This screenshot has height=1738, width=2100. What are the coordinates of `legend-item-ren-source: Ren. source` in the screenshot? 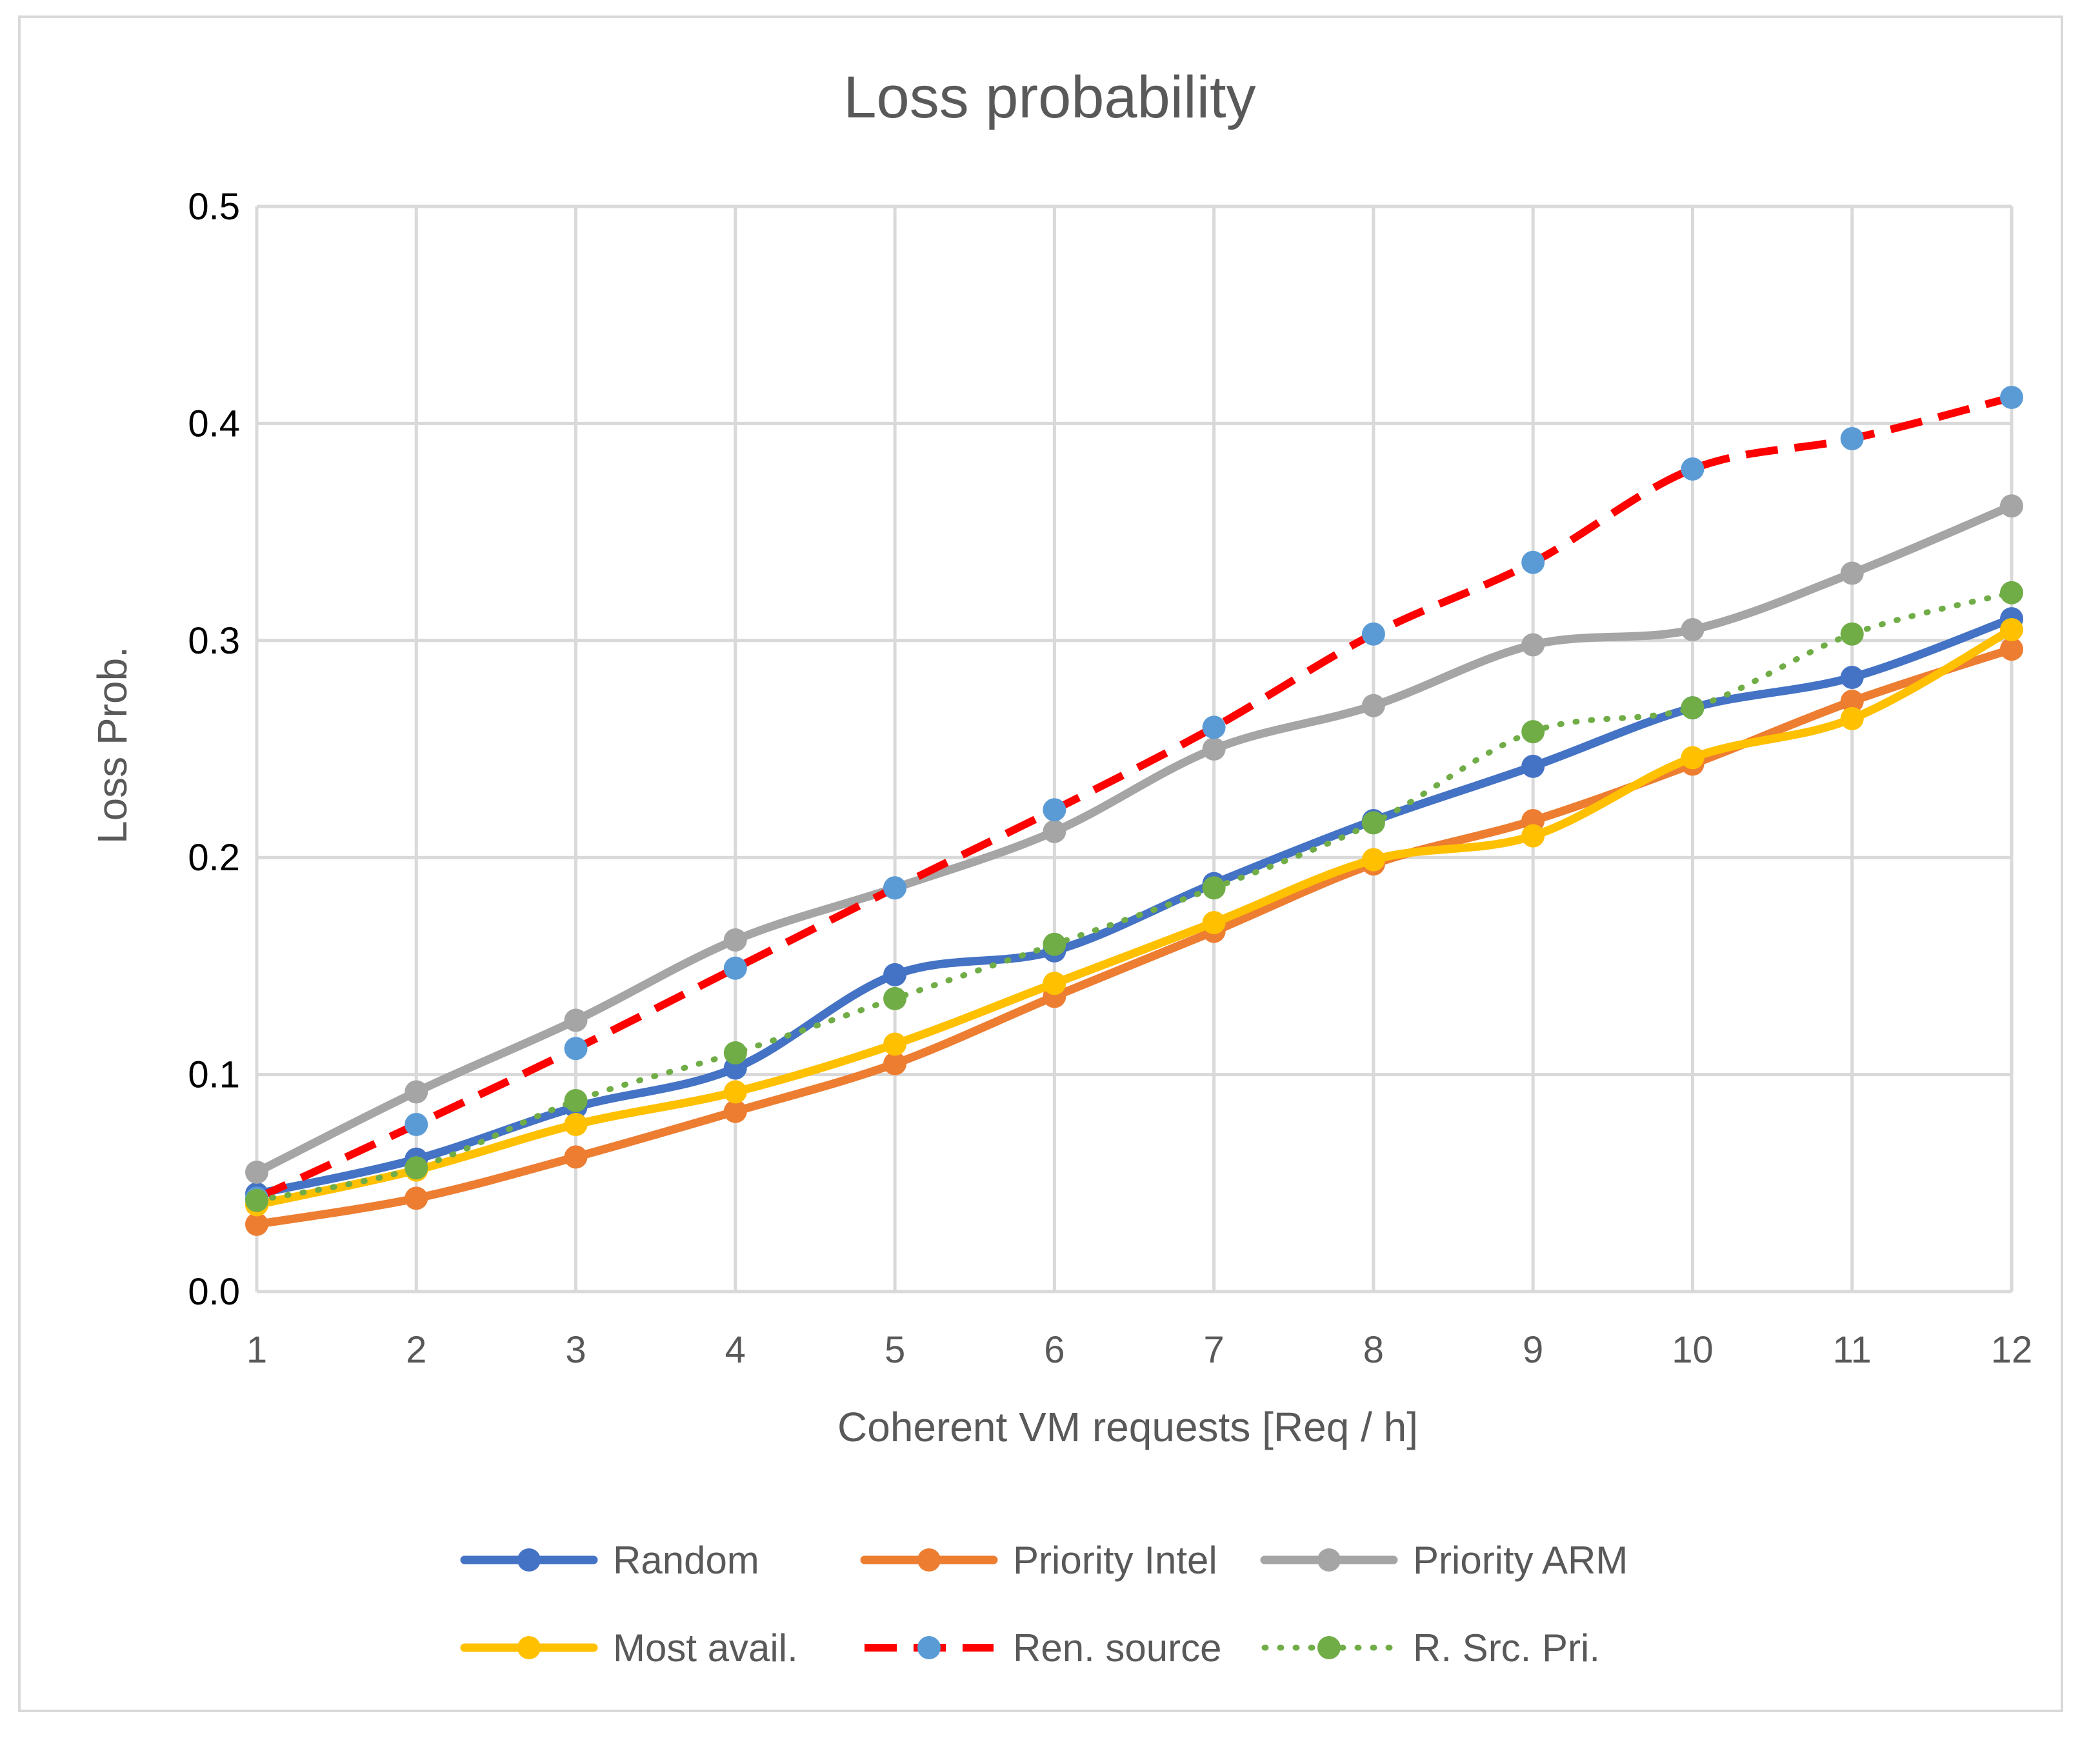 It's located at (1043, 1648).